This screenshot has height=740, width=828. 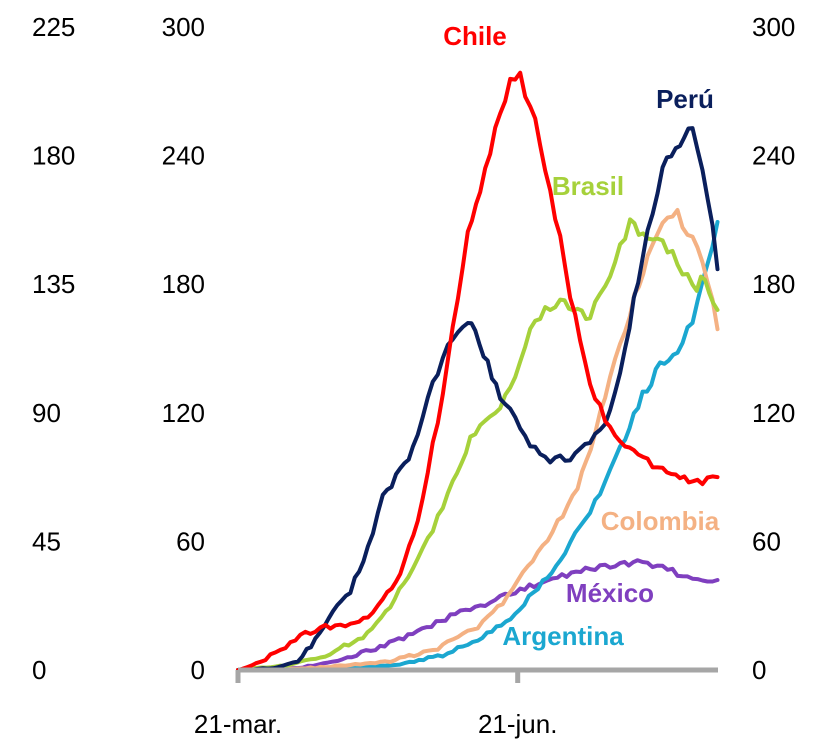 What do you see at coordinates (183, 156) in the screenshot?
I see `left-inner-axis-tick-240: 240` at bounding box center [183, 156].